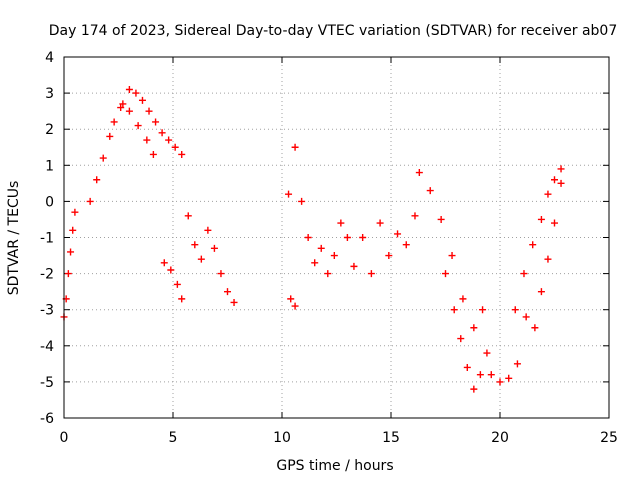 The height and width of the screenshot is (484, 640). What do you see at coordinates (49, 202) in the screenshot?
I see `y-tick-label: 0` at bounding box center [49, 202].